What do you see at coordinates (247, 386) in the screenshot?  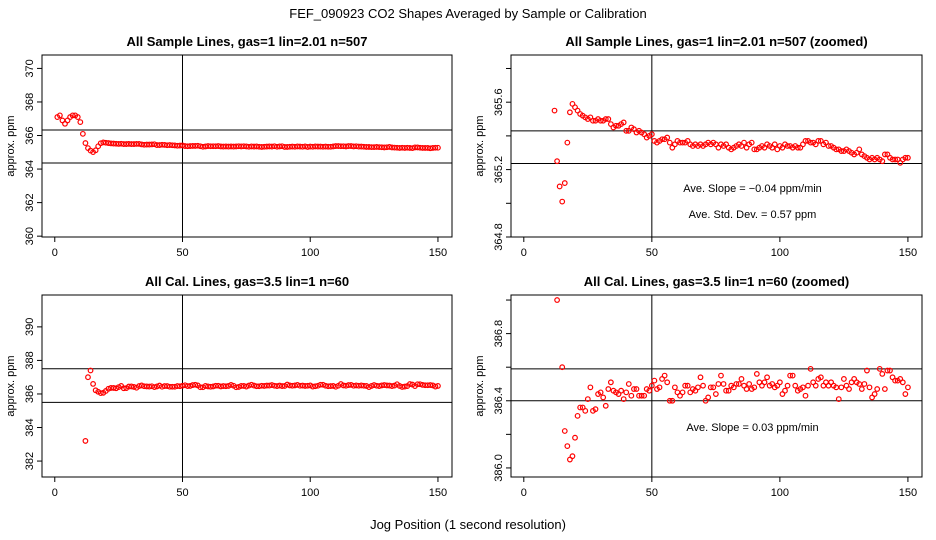 I see `plot-frame` at bounding box center [247, 386].